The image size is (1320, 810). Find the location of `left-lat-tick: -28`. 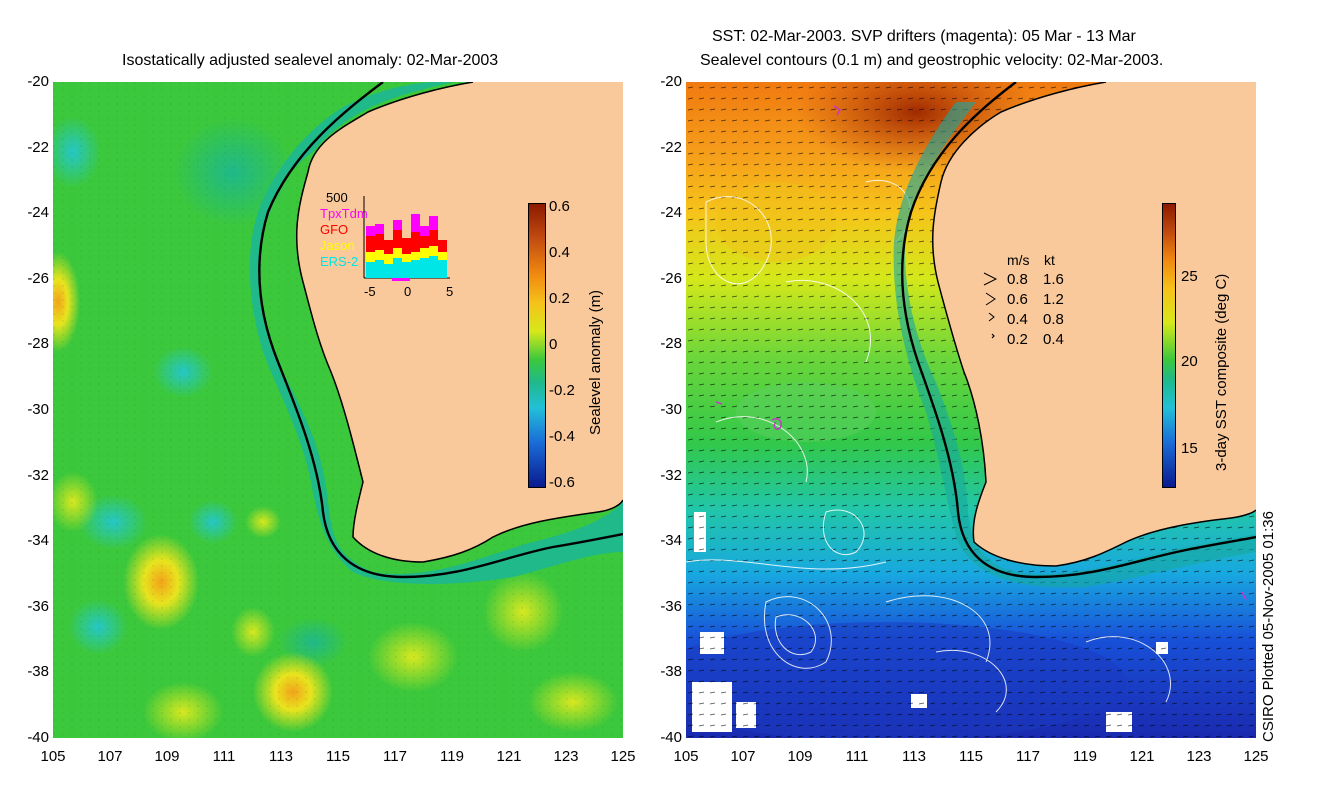

left-lat-tick: -28 is located at coordinates (38, 344).